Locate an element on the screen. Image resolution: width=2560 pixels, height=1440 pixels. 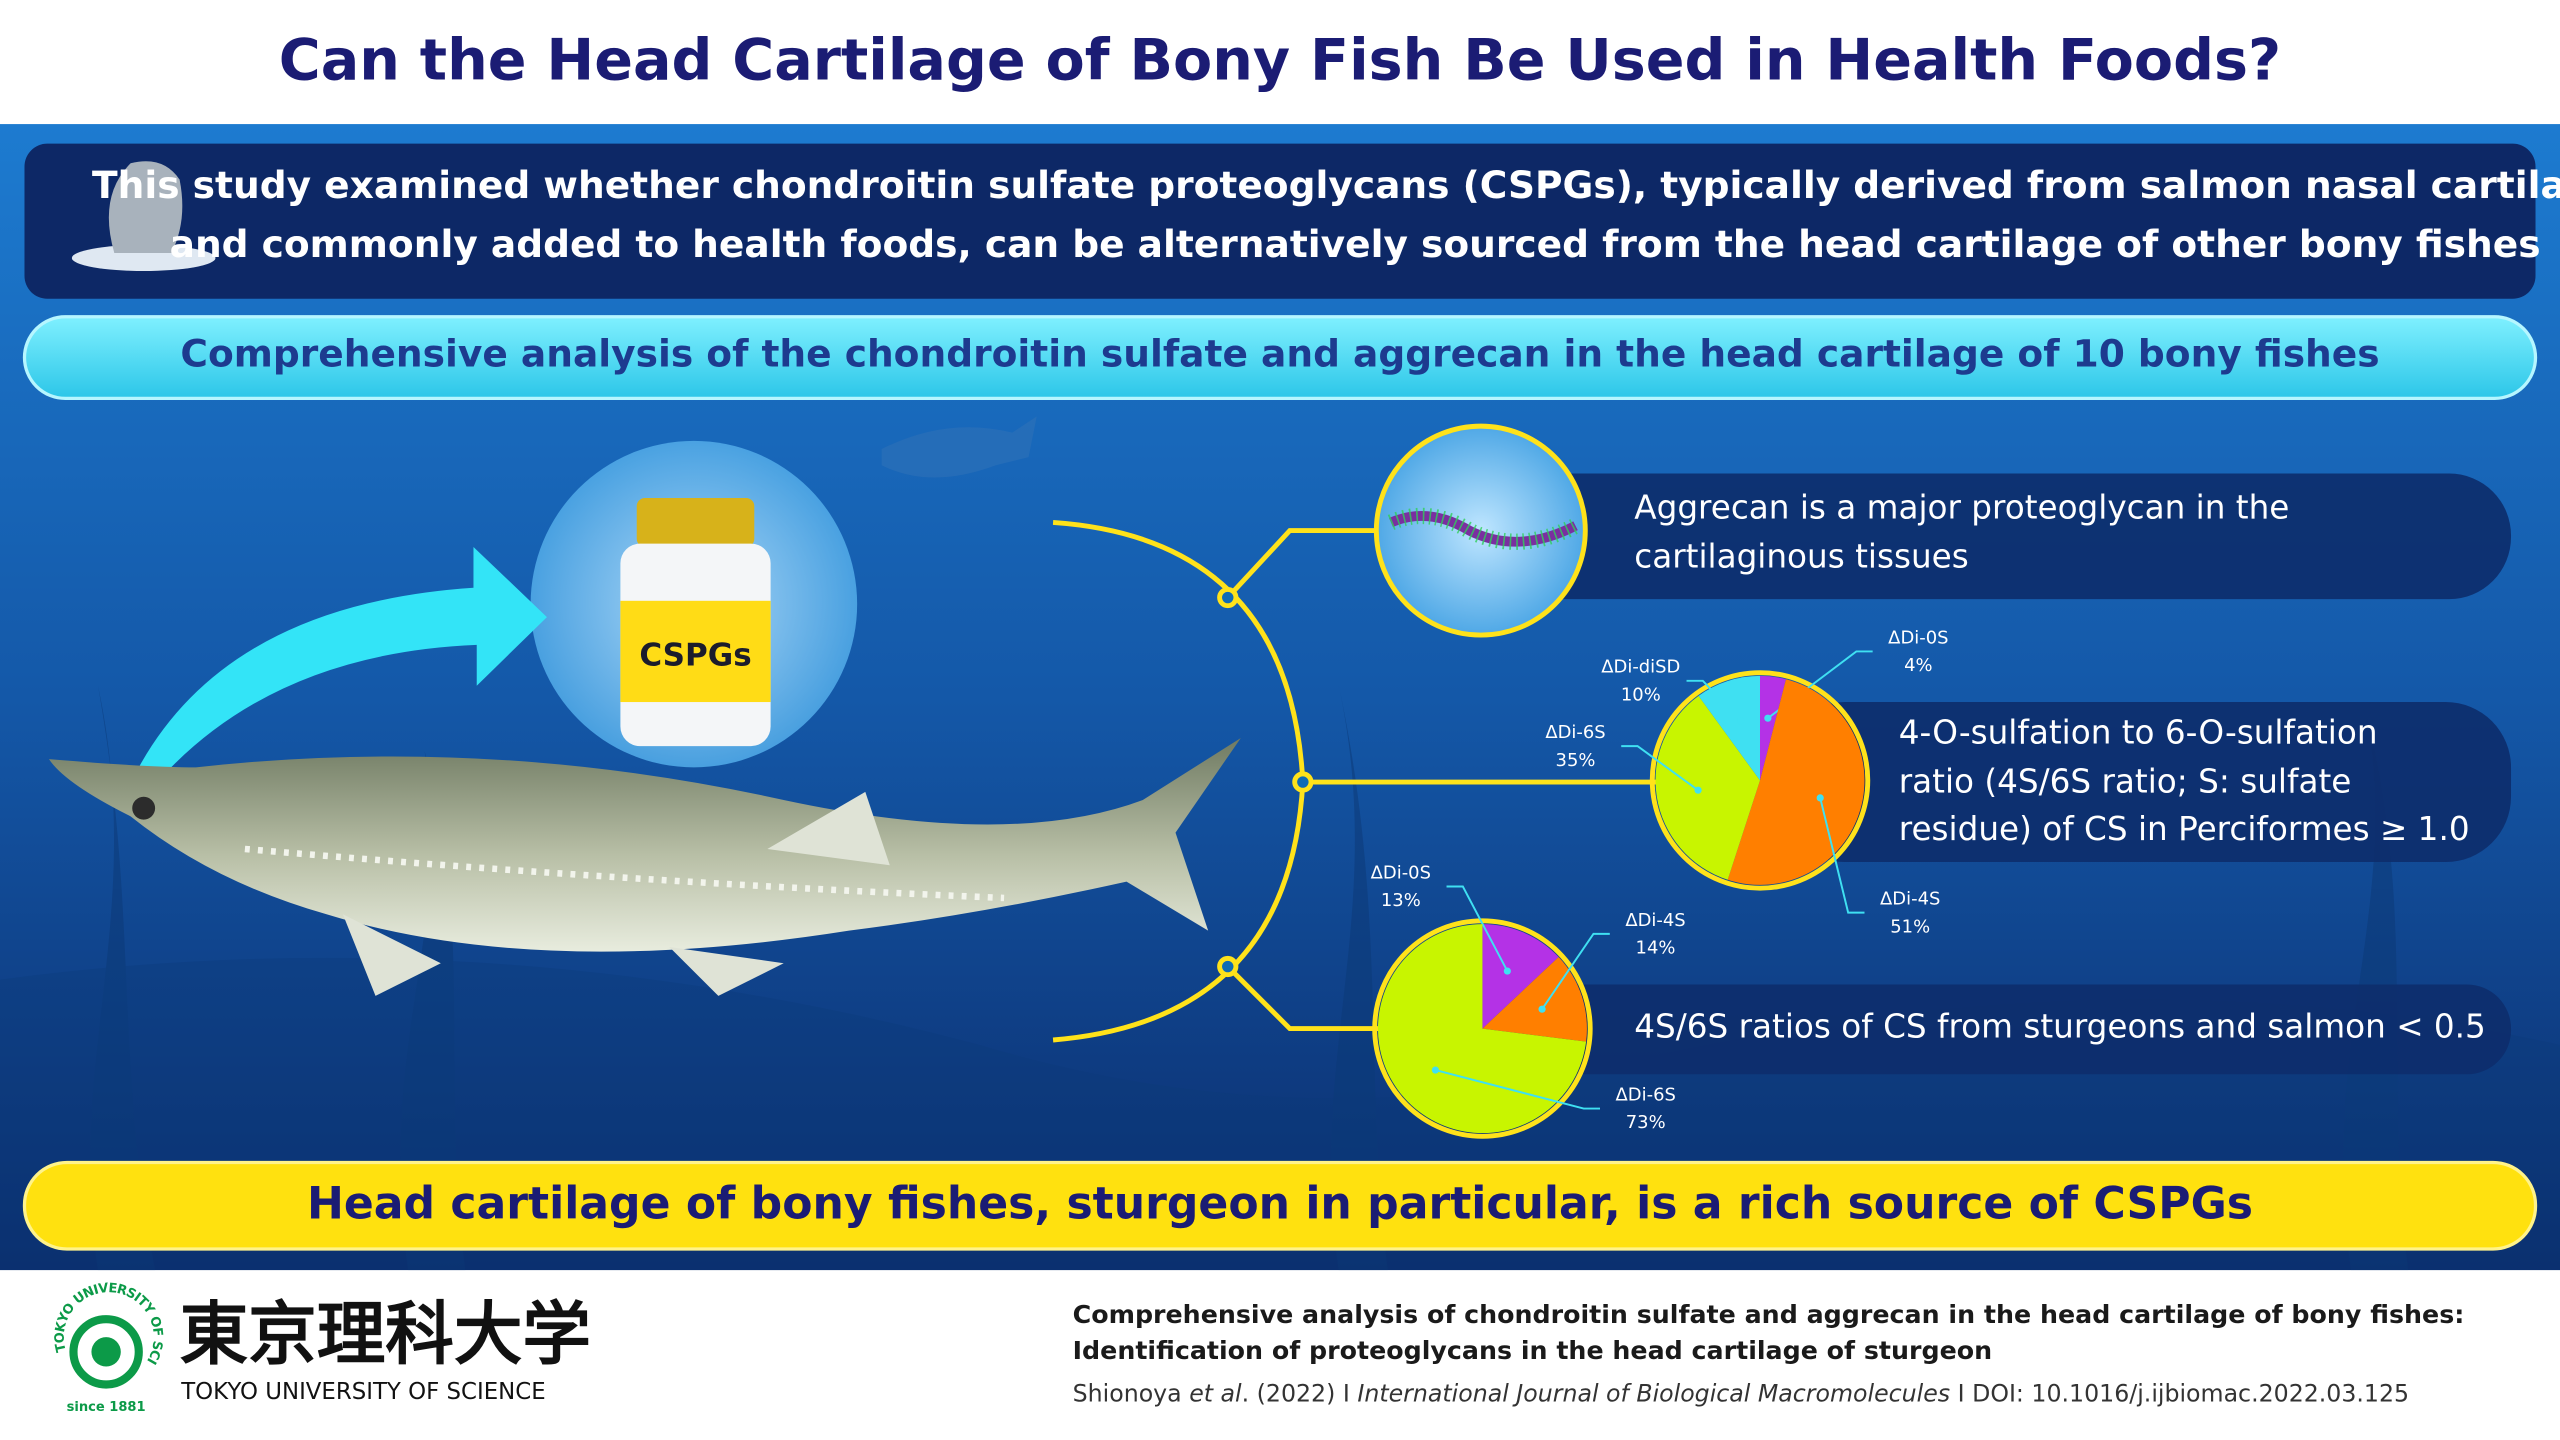
connector-branches is located at coordinates (1441, 780).